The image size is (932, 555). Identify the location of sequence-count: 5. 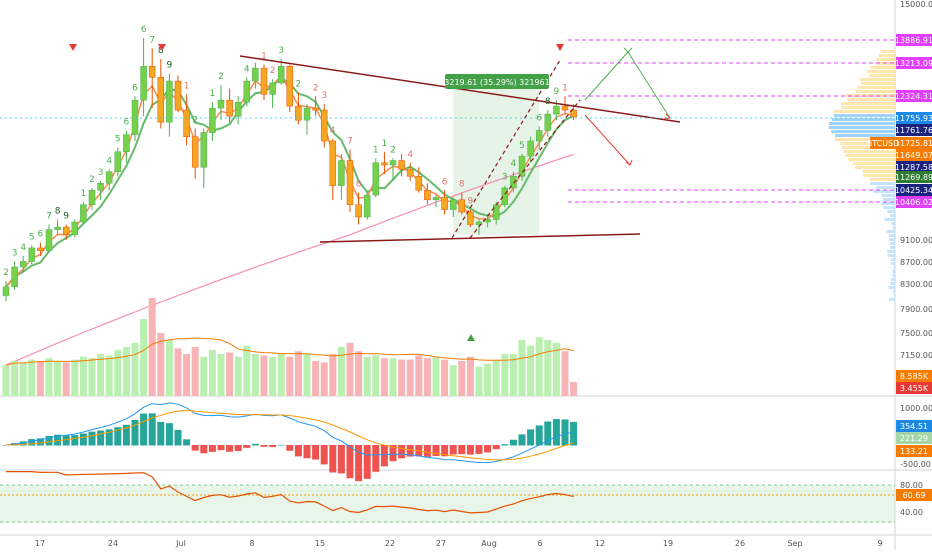
(32, 237).